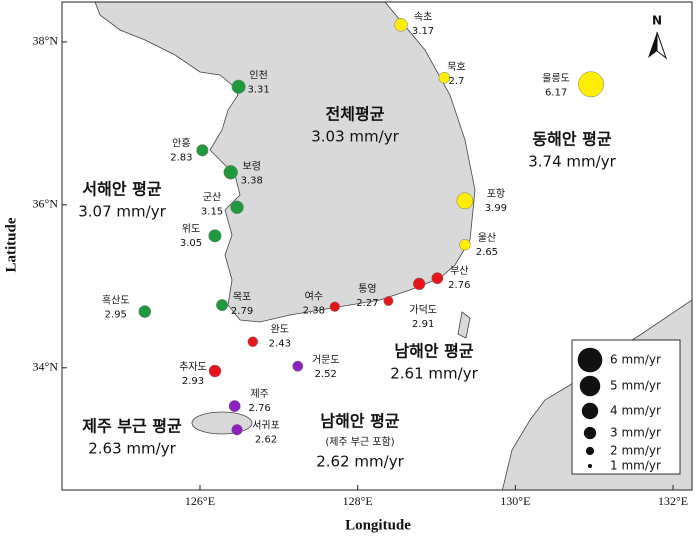 This screenshot has height=541, width=699. I want to click on average-title: 제주 부근 평균, so click(132, 426).